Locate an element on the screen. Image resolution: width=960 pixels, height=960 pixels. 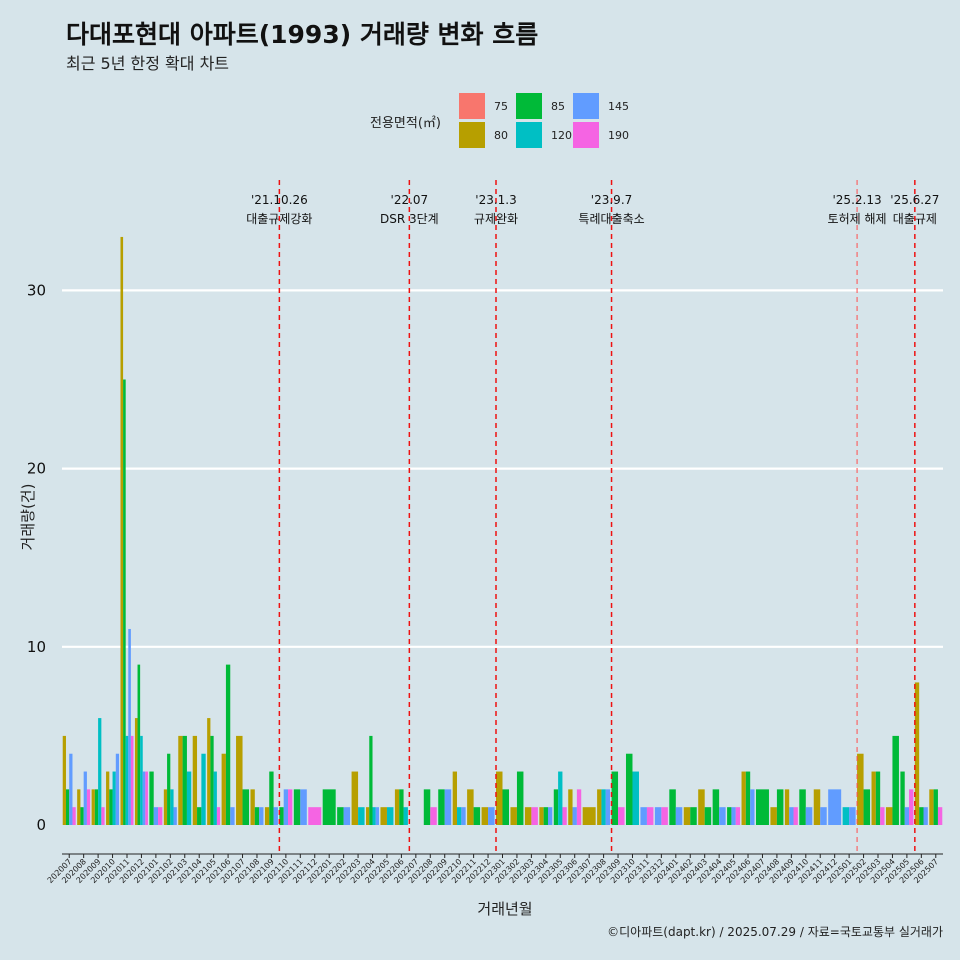
y-axis: 0 10 20 30 is located at coordinates (36, 557).